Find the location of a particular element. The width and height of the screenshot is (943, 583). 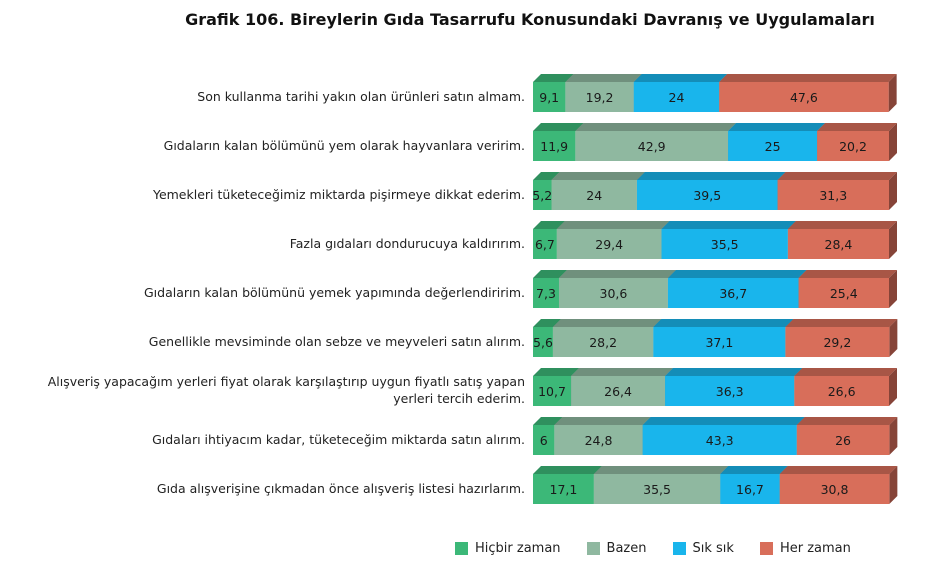

bar-top-row0-seg3 is located at coordinates (808, 78).